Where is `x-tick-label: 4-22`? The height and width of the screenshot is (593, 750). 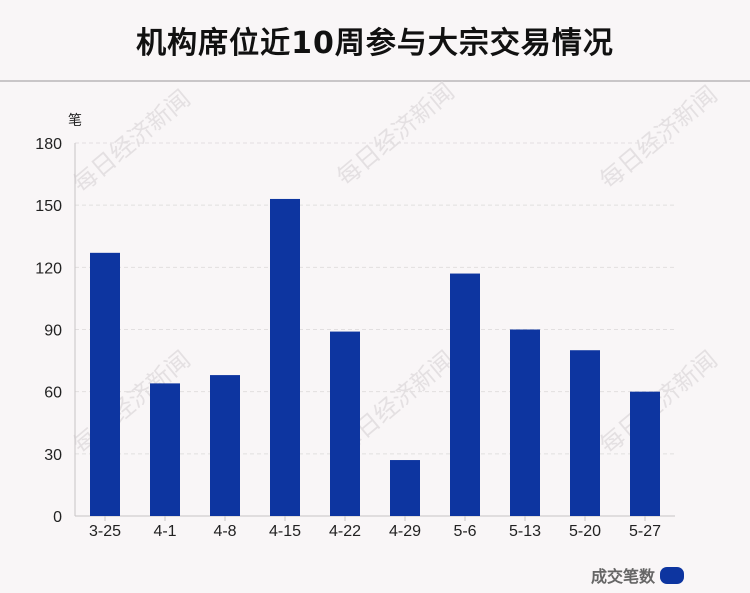 x-tick-label: 4-22 is located at coordinates (345, 531).